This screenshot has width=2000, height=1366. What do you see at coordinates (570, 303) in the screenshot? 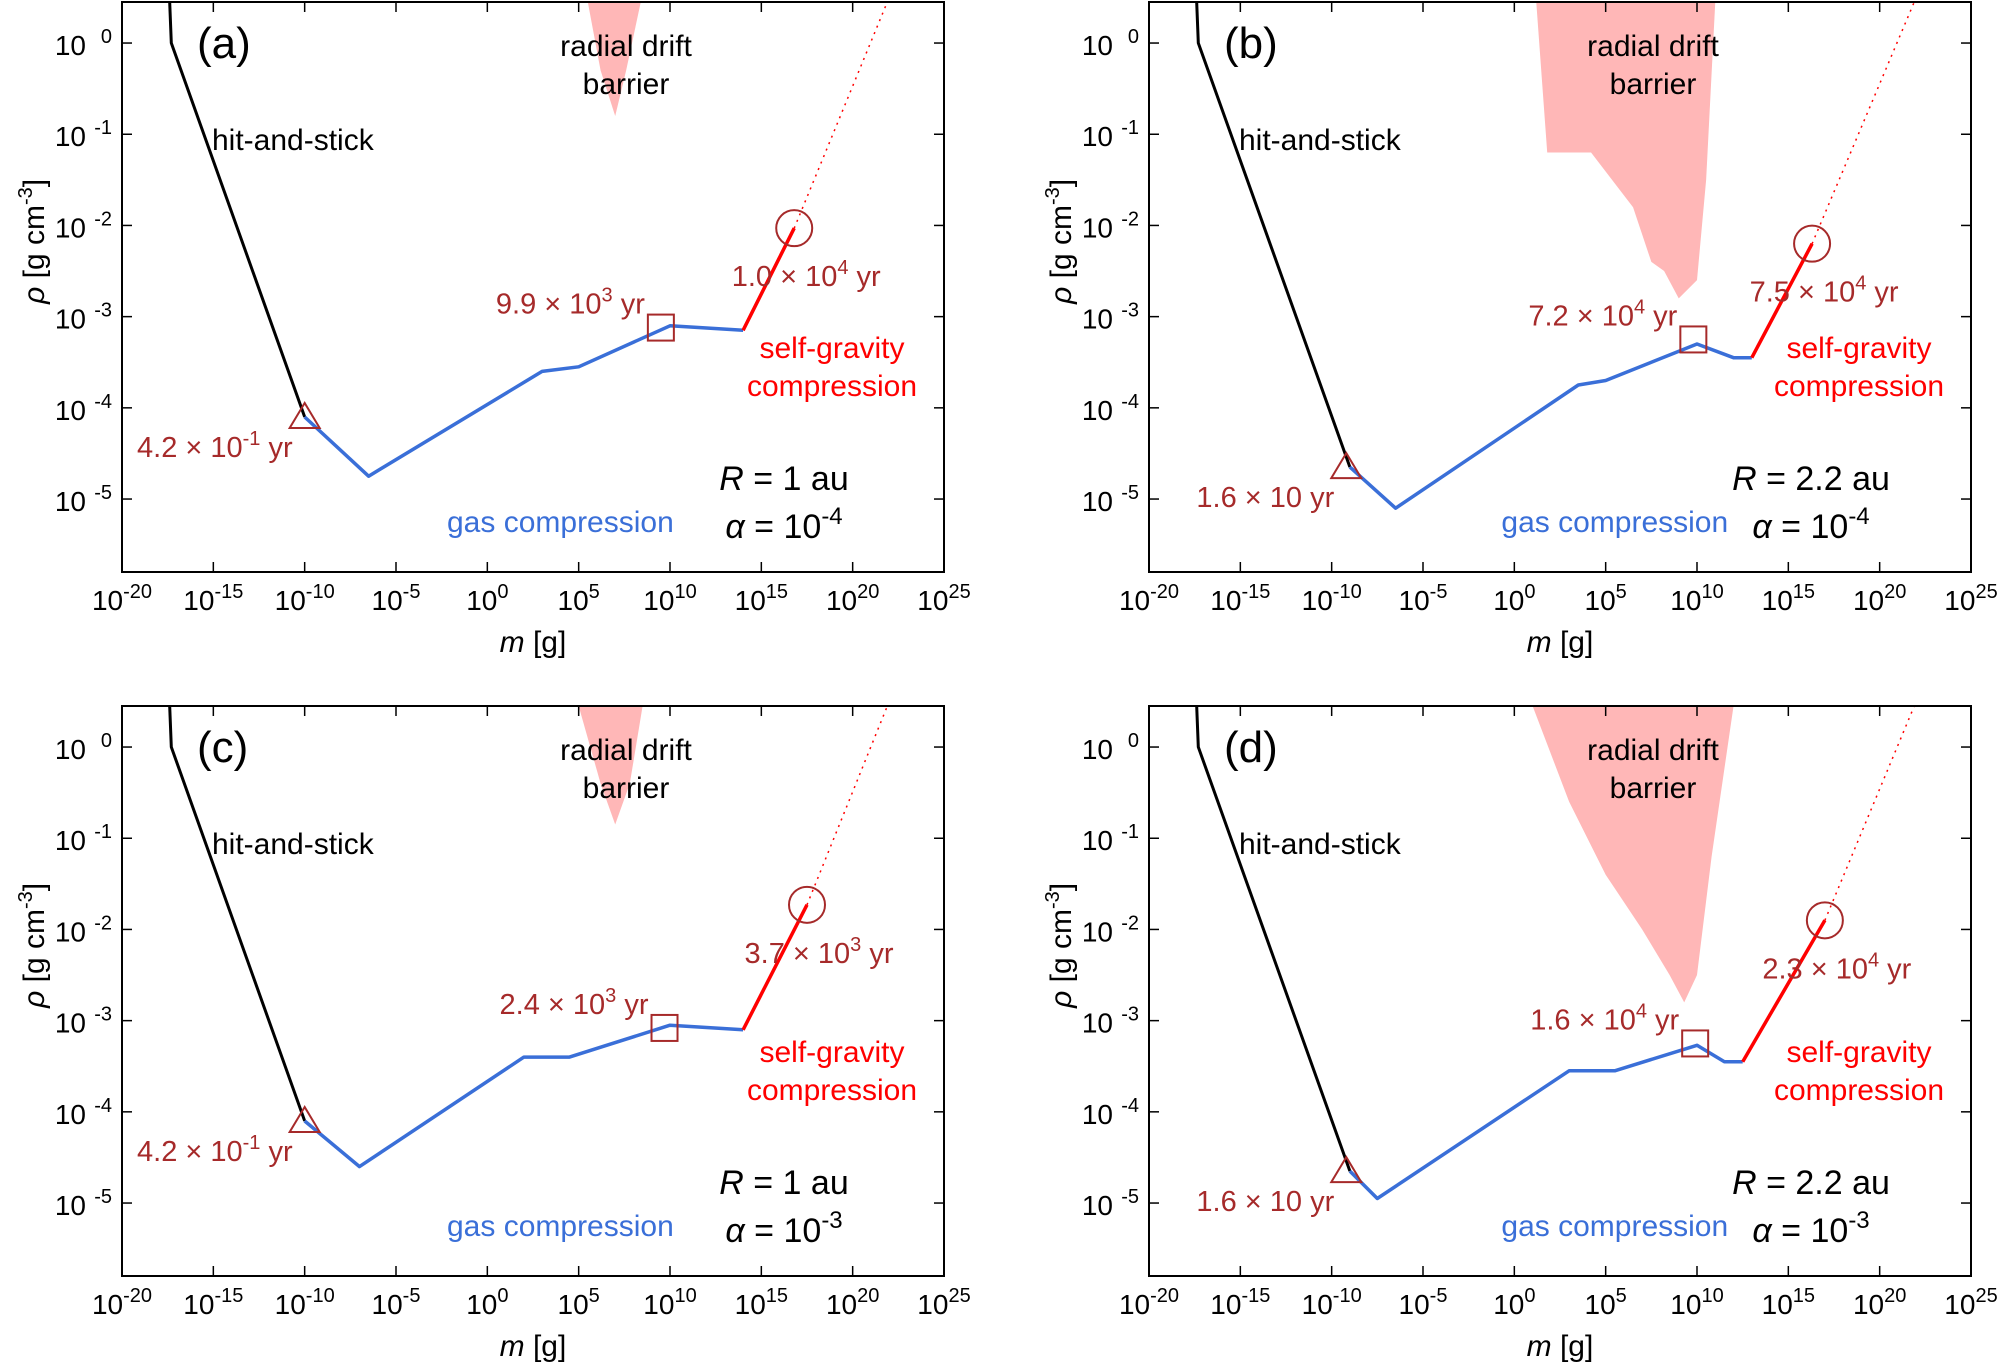
I see `marker-time-label: 9.9 × 103 yr` at bounding box center [570, 303].